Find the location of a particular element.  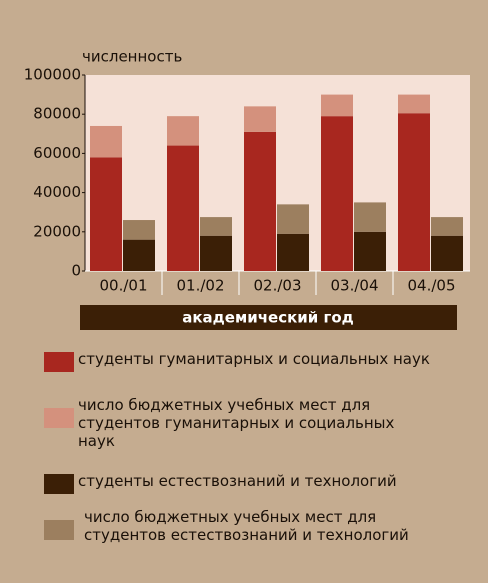

x-label-band is located at coordinates (268, 317).